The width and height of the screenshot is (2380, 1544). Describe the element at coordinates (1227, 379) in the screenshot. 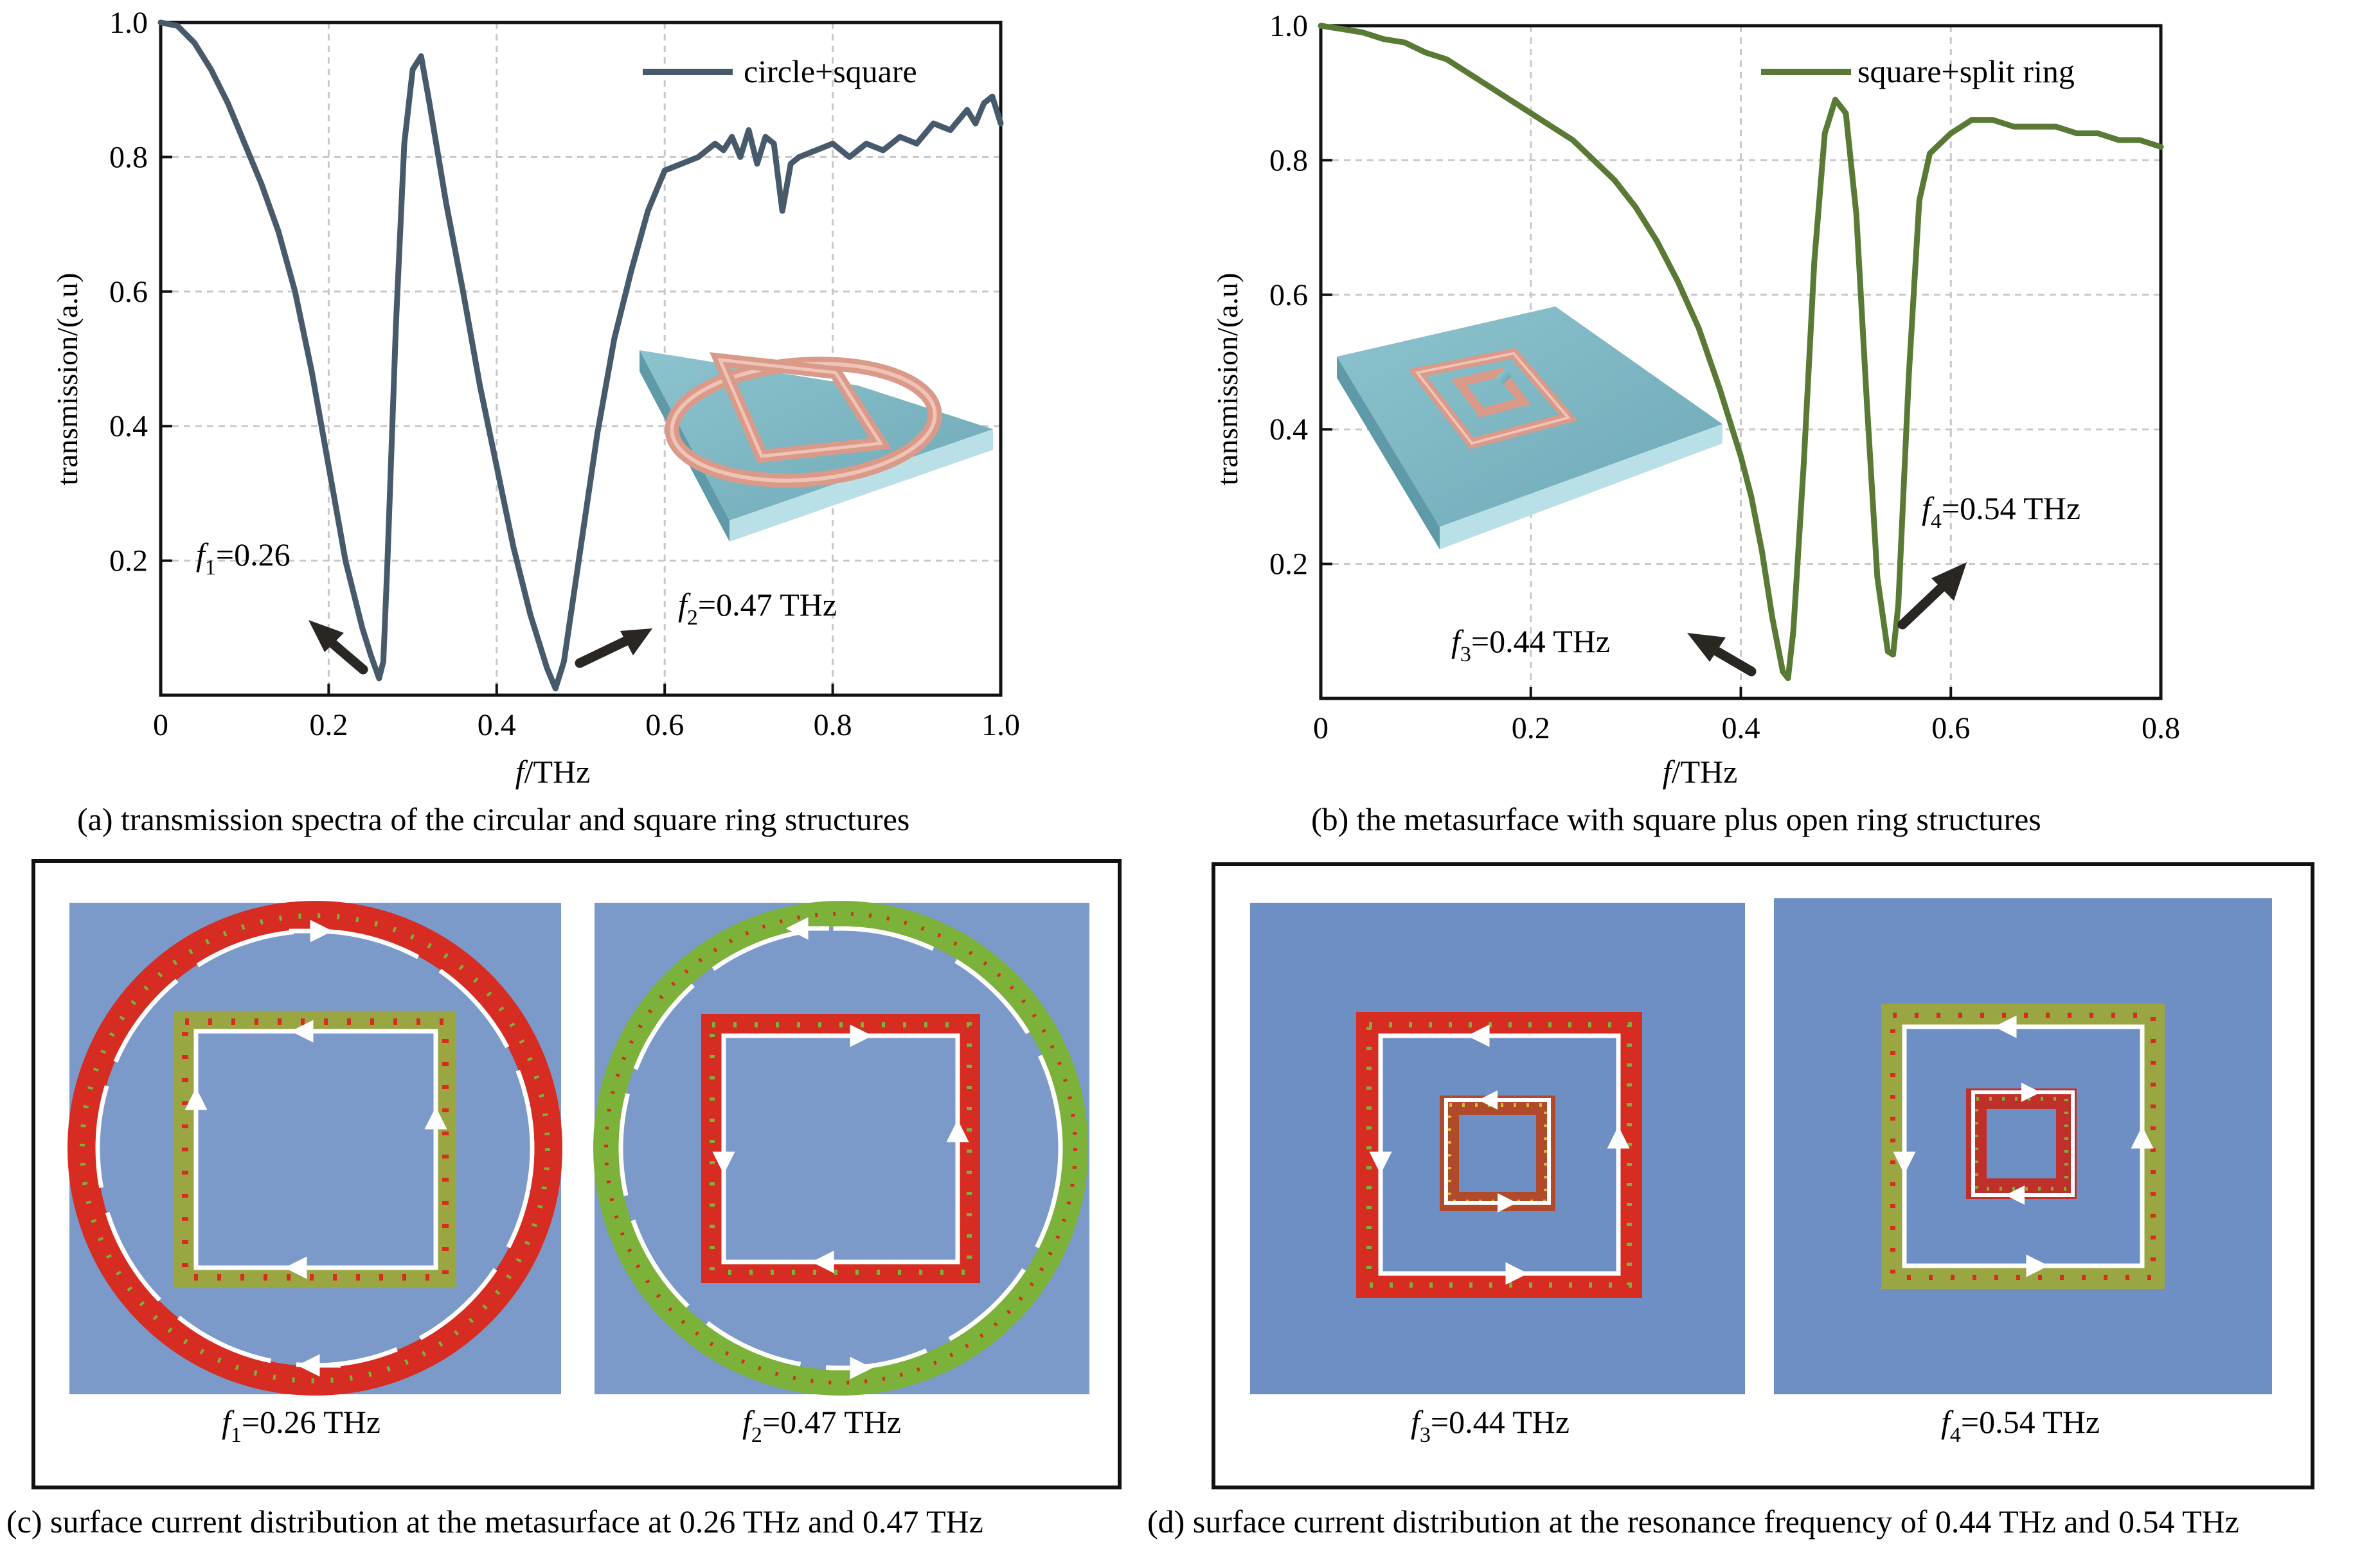

I see `y-axis-label-b: transmission/(a.u)` at that location.